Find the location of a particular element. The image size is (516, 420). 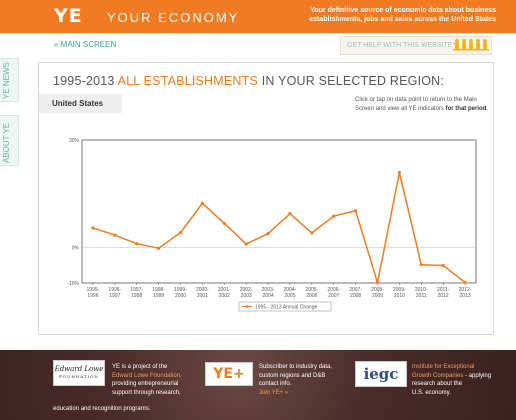

x-tick-label: 2012- is located at coordinates (465, 290).